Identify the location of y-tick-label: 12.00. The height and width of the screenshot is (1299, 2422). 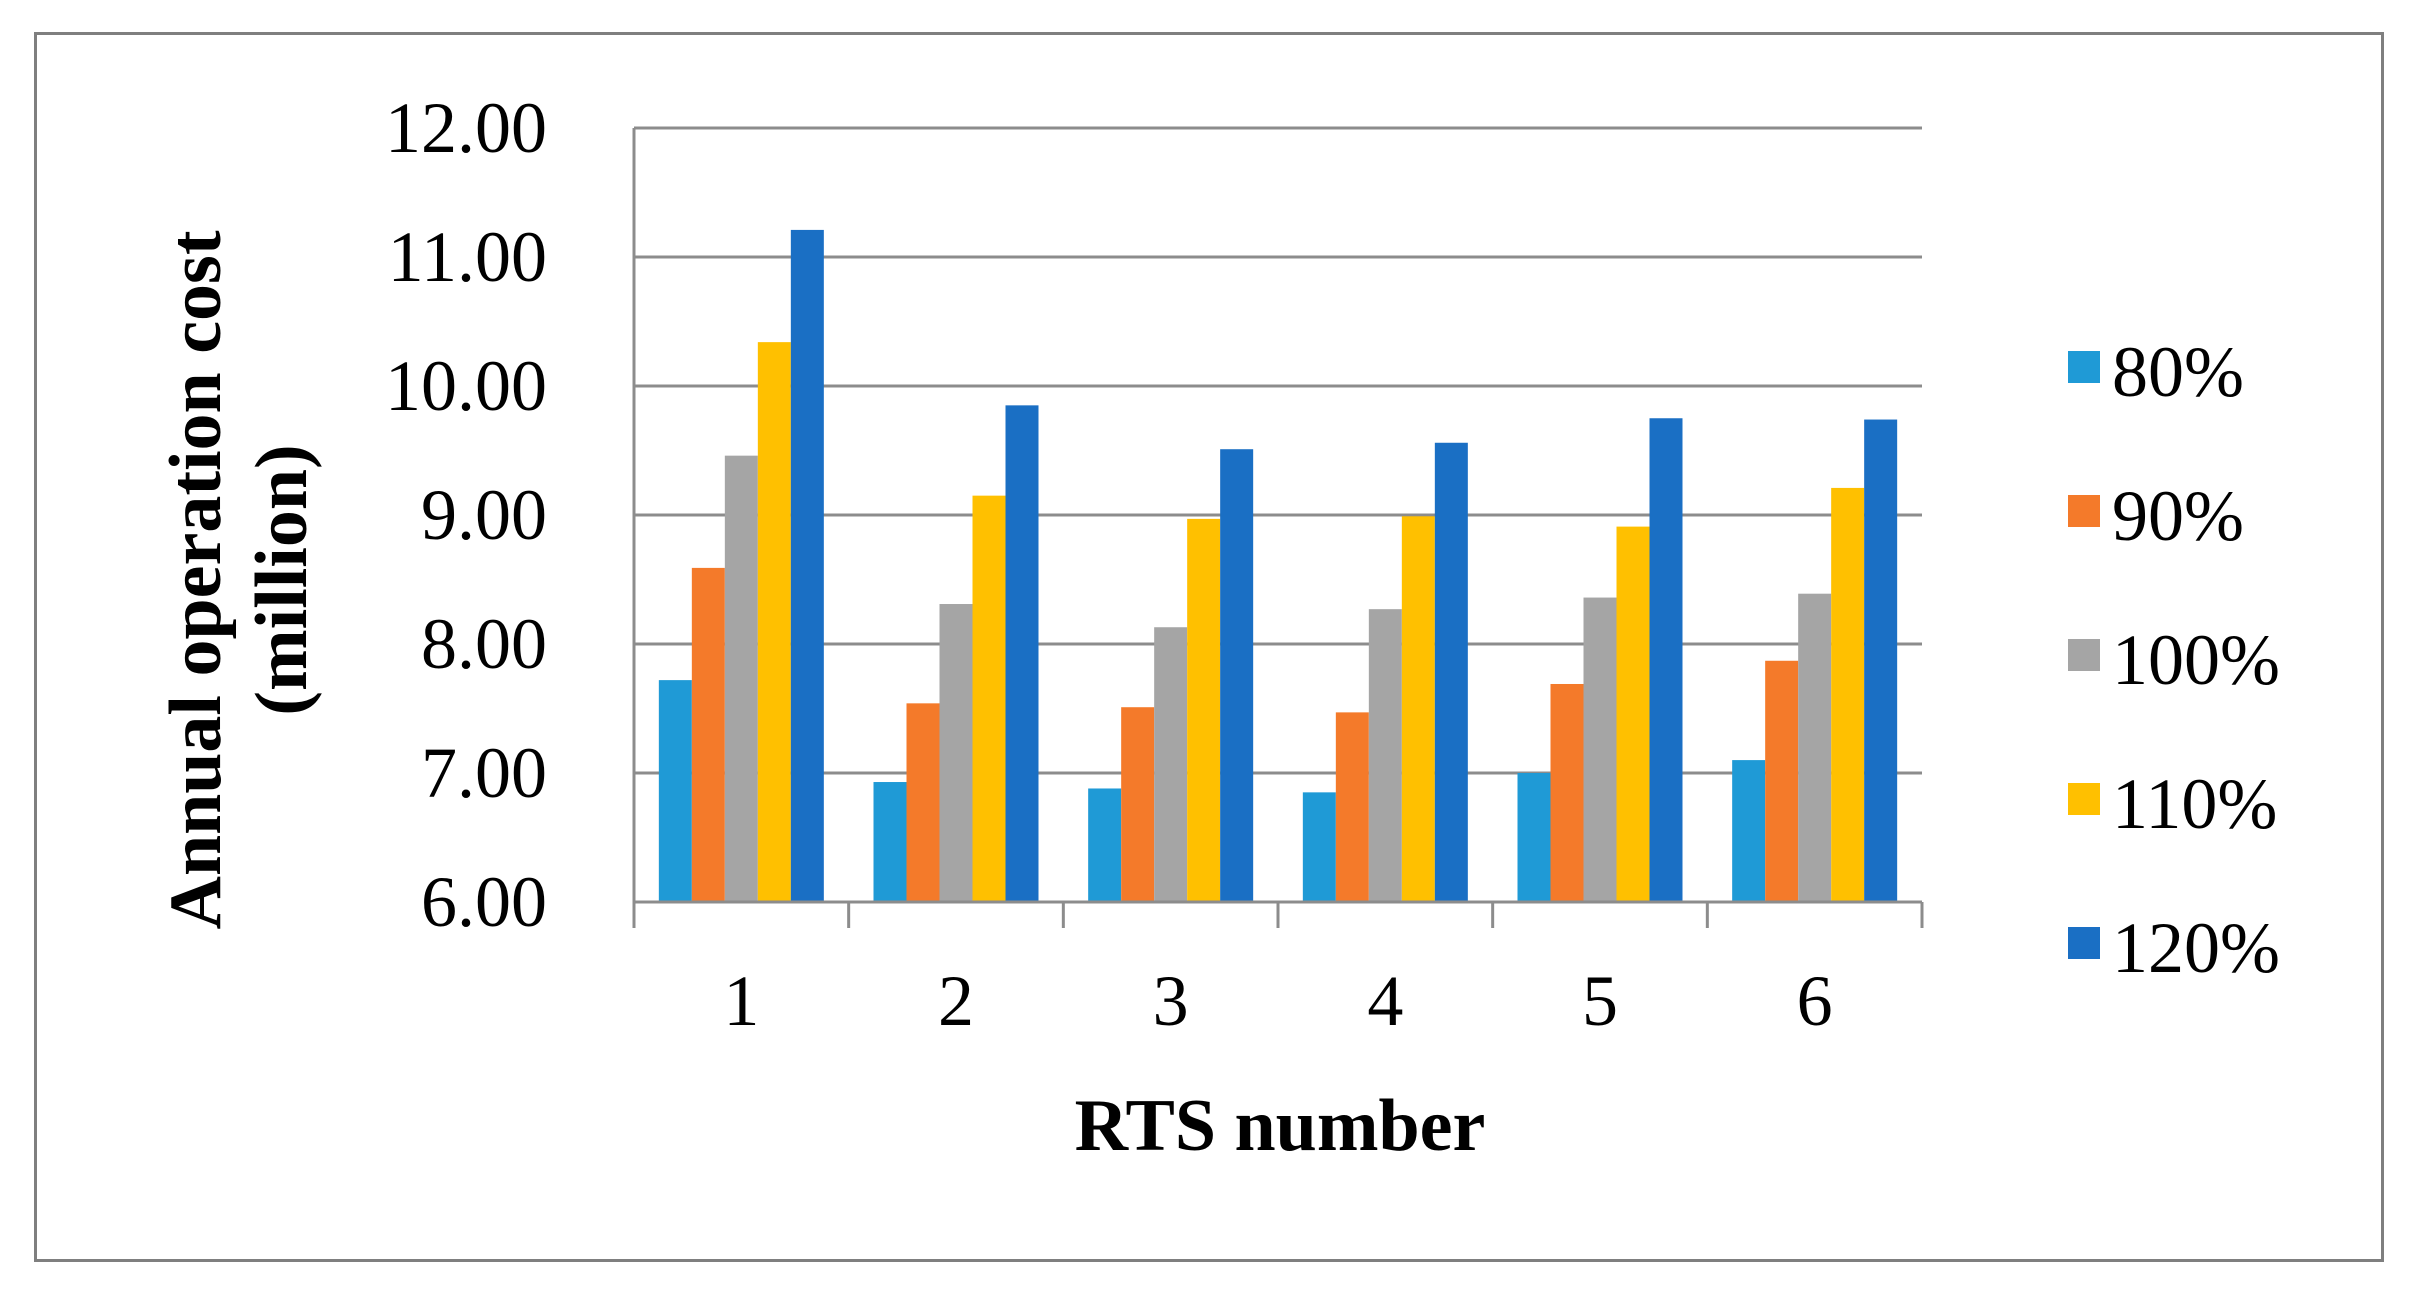
(466, 128).